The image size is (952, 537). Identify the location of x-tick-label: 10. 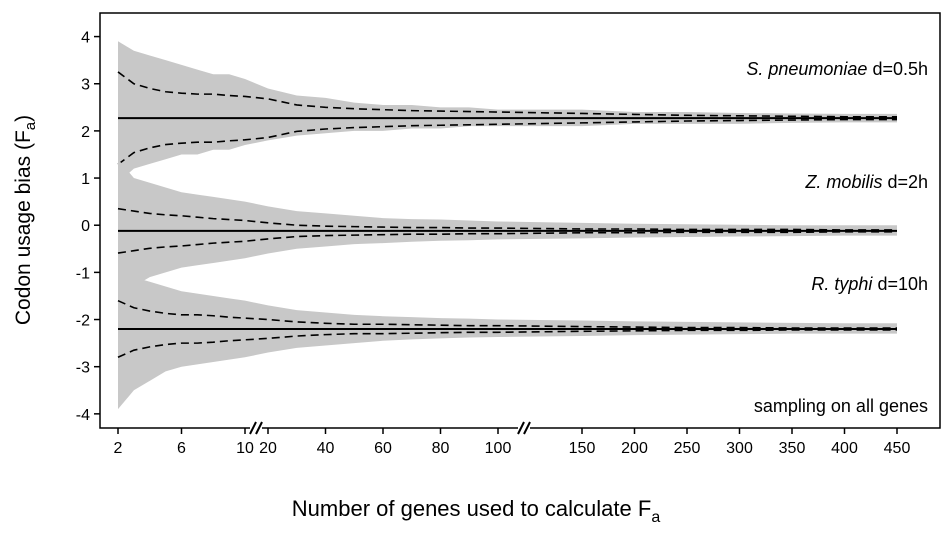
(245, 448).